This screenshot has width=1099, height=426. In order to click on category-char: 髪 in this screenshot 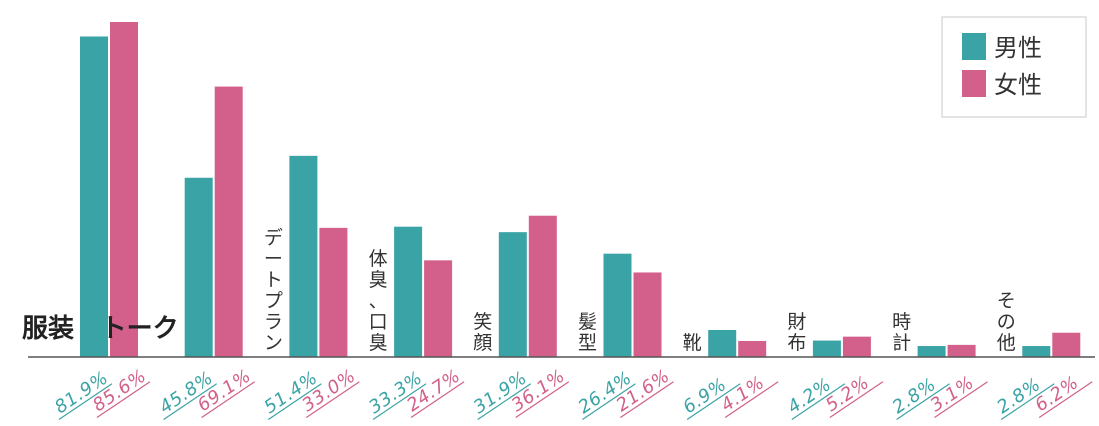, I will do `click(587, 322)`.